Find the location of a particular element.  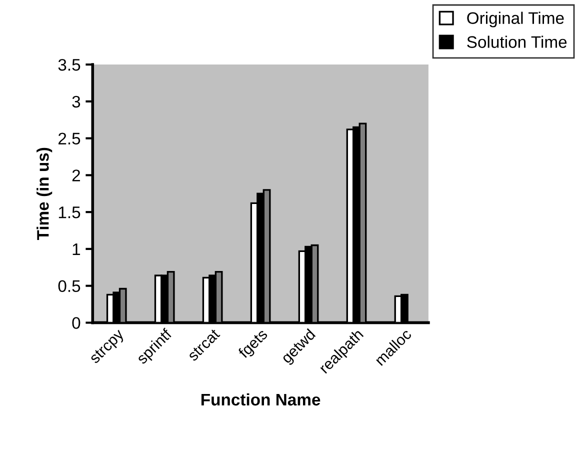

y-axis-title: Time (in us) is located at coordinates (44, 194).